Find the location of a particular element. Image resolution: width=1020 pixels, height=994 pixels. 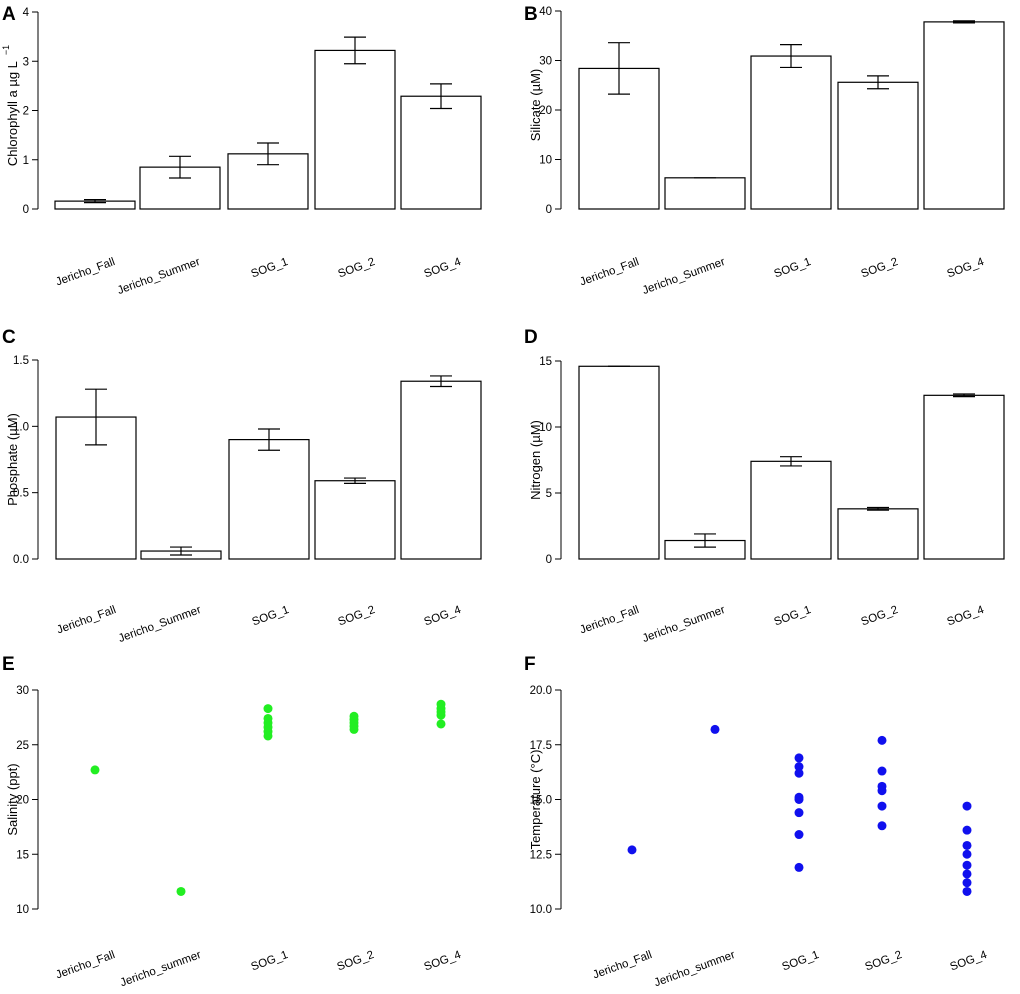

y-axis-title: Chlorophyll a µg L−1 is located at coordinates (10, 105).